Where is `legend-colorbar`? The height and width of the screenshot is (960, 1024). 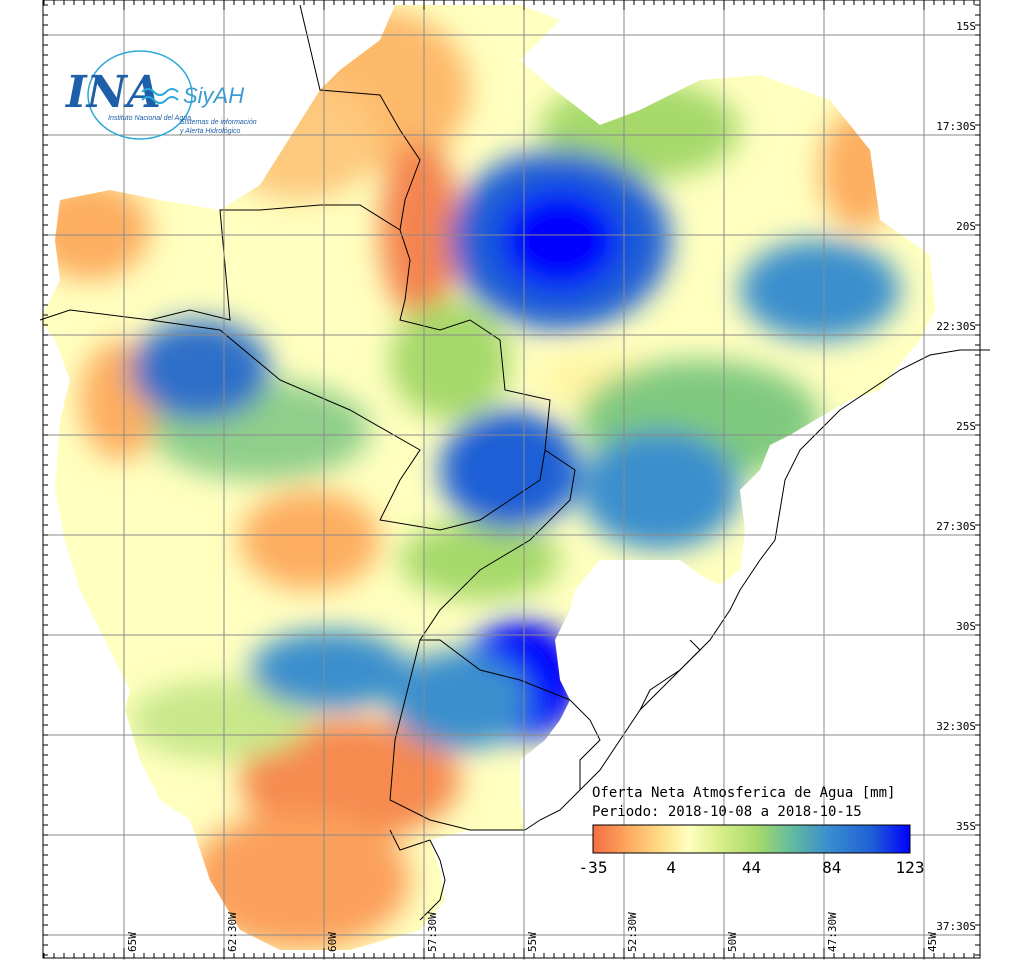
legend-colorbar is located at coordinates (751, 839).